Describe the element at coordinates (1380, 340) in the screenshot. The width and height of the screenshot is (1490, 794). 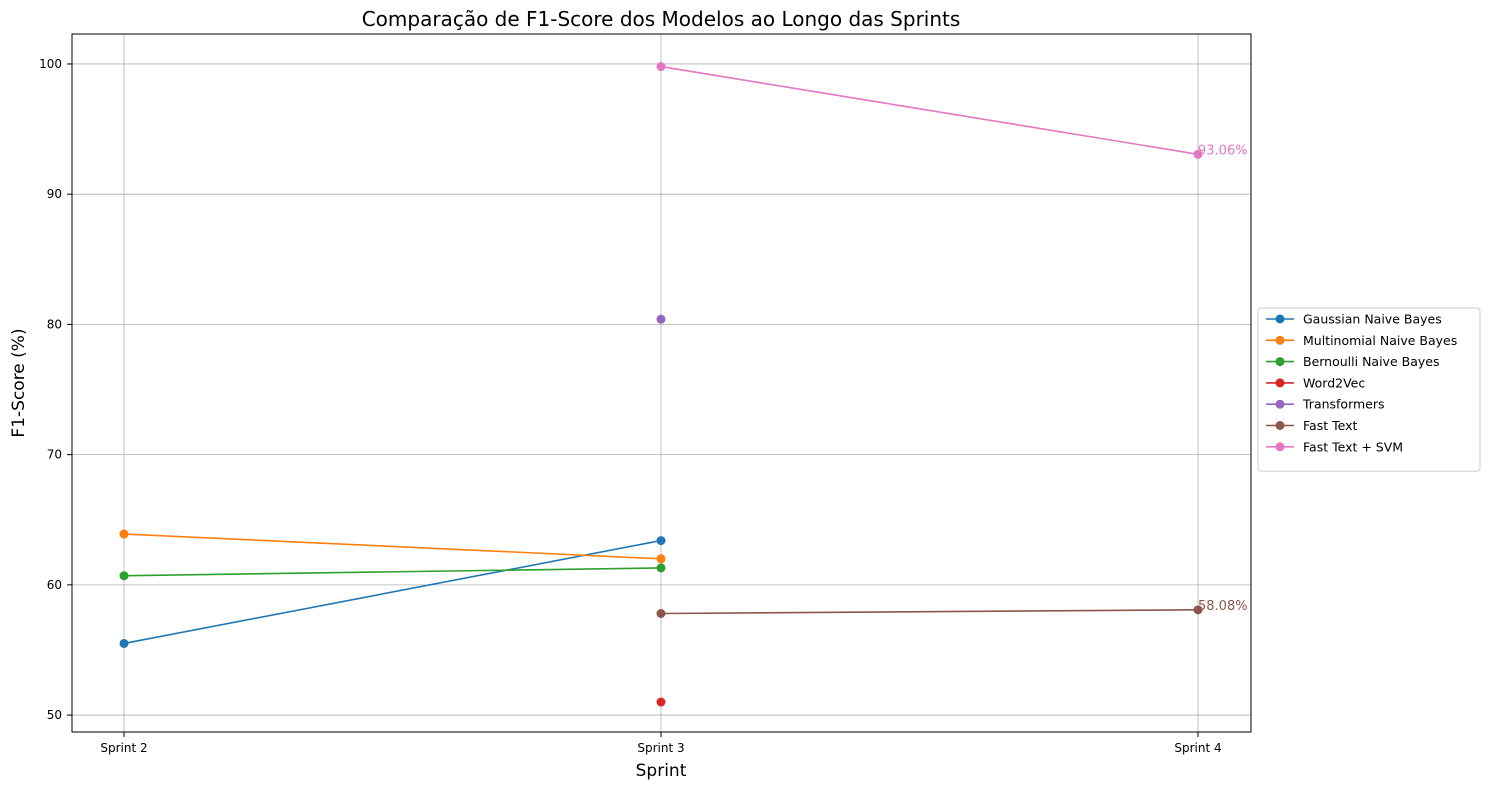
I see `legend-label: Multinomial Naive Bayes` at that location.